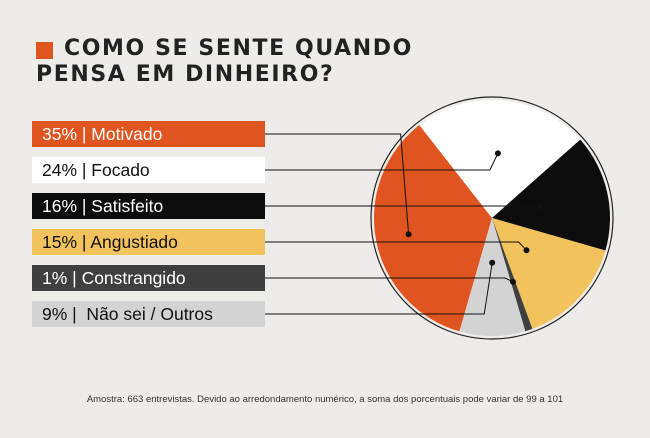  Describe the element at coordinates (382, 162) in the screenshot. I see `leader-line-focado` at that location.